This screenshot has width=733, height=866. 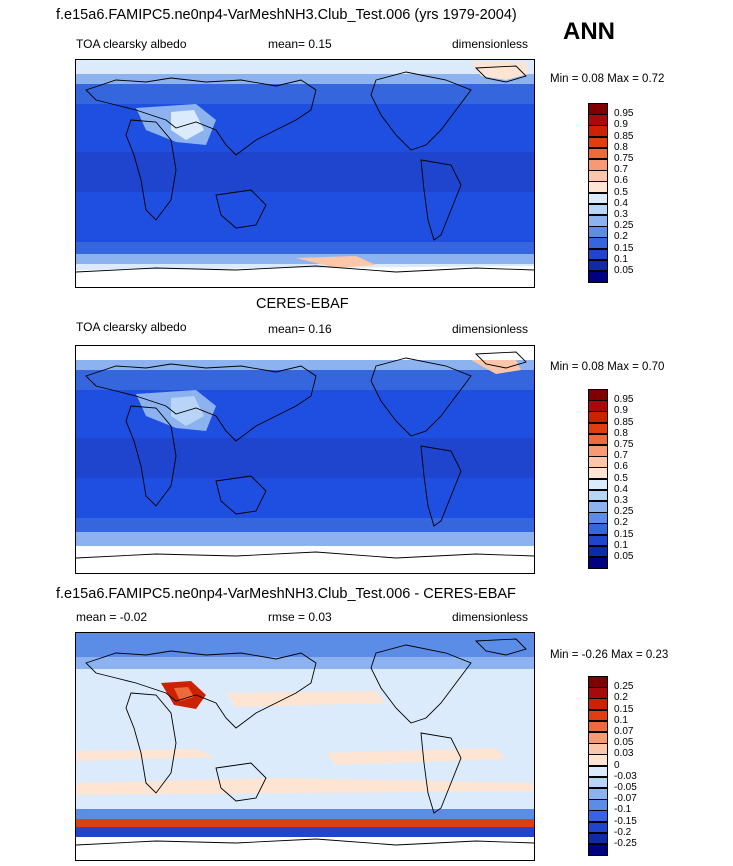 I want to click on panel-1-mean-label: mean= 0.15, so click(x=300, y=44).